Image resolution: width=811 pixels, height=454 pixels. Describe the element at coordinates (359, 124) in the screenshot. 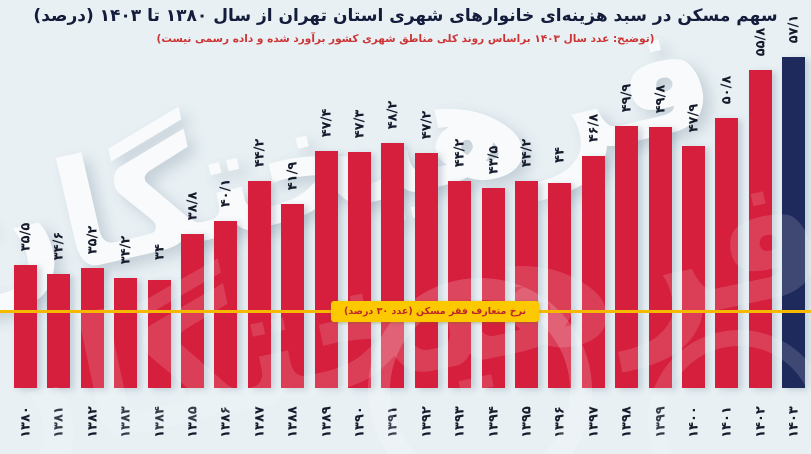

I see `bar-value-label: ۴۷/۳` at that location.